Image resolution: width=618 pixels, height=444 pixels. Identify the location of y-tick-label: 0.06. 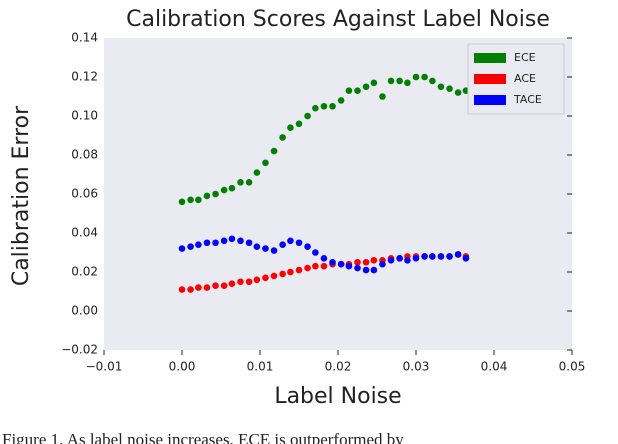
(84, 194).